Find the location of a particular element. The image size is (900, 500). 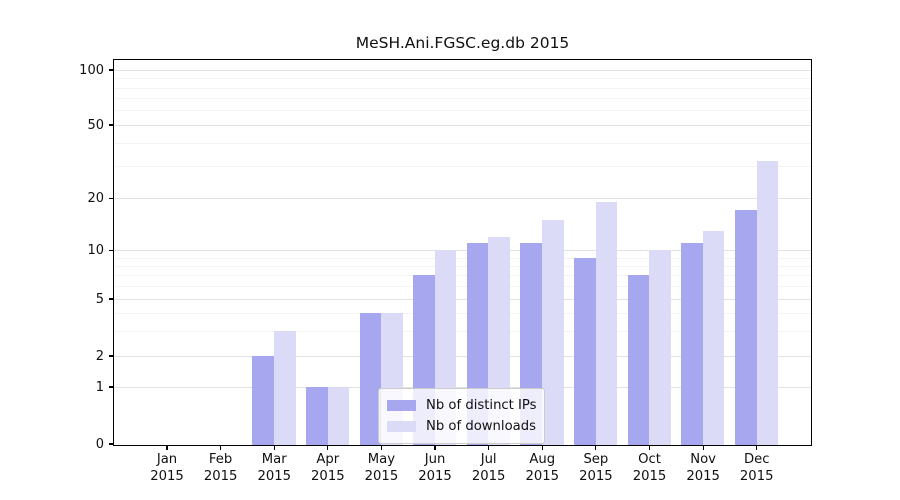

x-tick-month: Dec is located at coordinates (756, 459).